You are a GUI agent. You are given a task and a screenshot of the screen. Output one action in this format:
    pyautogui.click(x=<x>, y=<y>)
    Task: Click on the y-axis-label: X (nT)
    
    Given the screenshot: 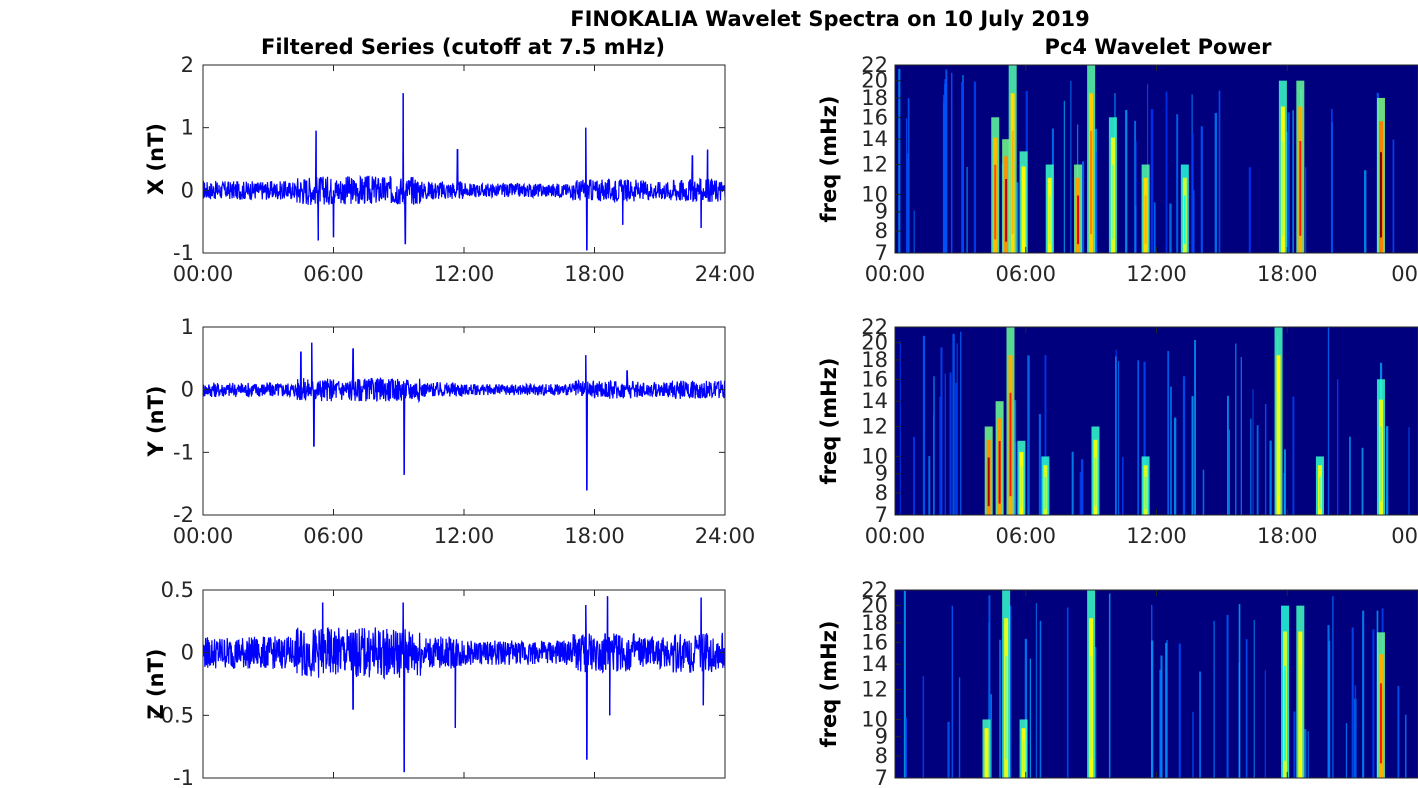 What is the action you would take?
    pyautogui.click(x=156, y=159)
    